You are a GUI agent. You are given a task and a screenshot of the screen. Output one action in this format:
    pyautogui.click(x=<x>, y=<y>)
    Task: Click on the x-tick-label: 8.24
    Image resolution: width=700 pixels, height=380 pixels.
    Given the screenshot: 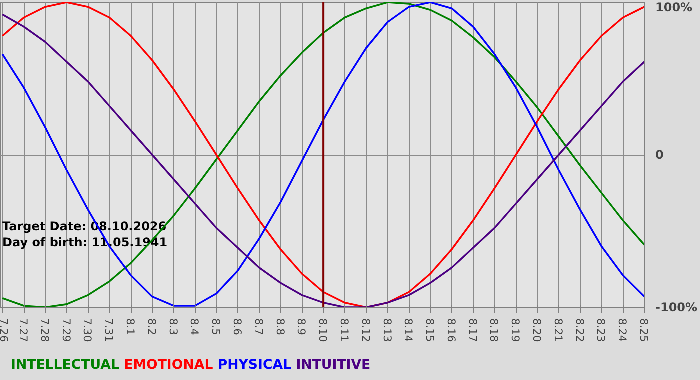 What is the action you would take?
    pyautogui.click(x=623, y=330)
    